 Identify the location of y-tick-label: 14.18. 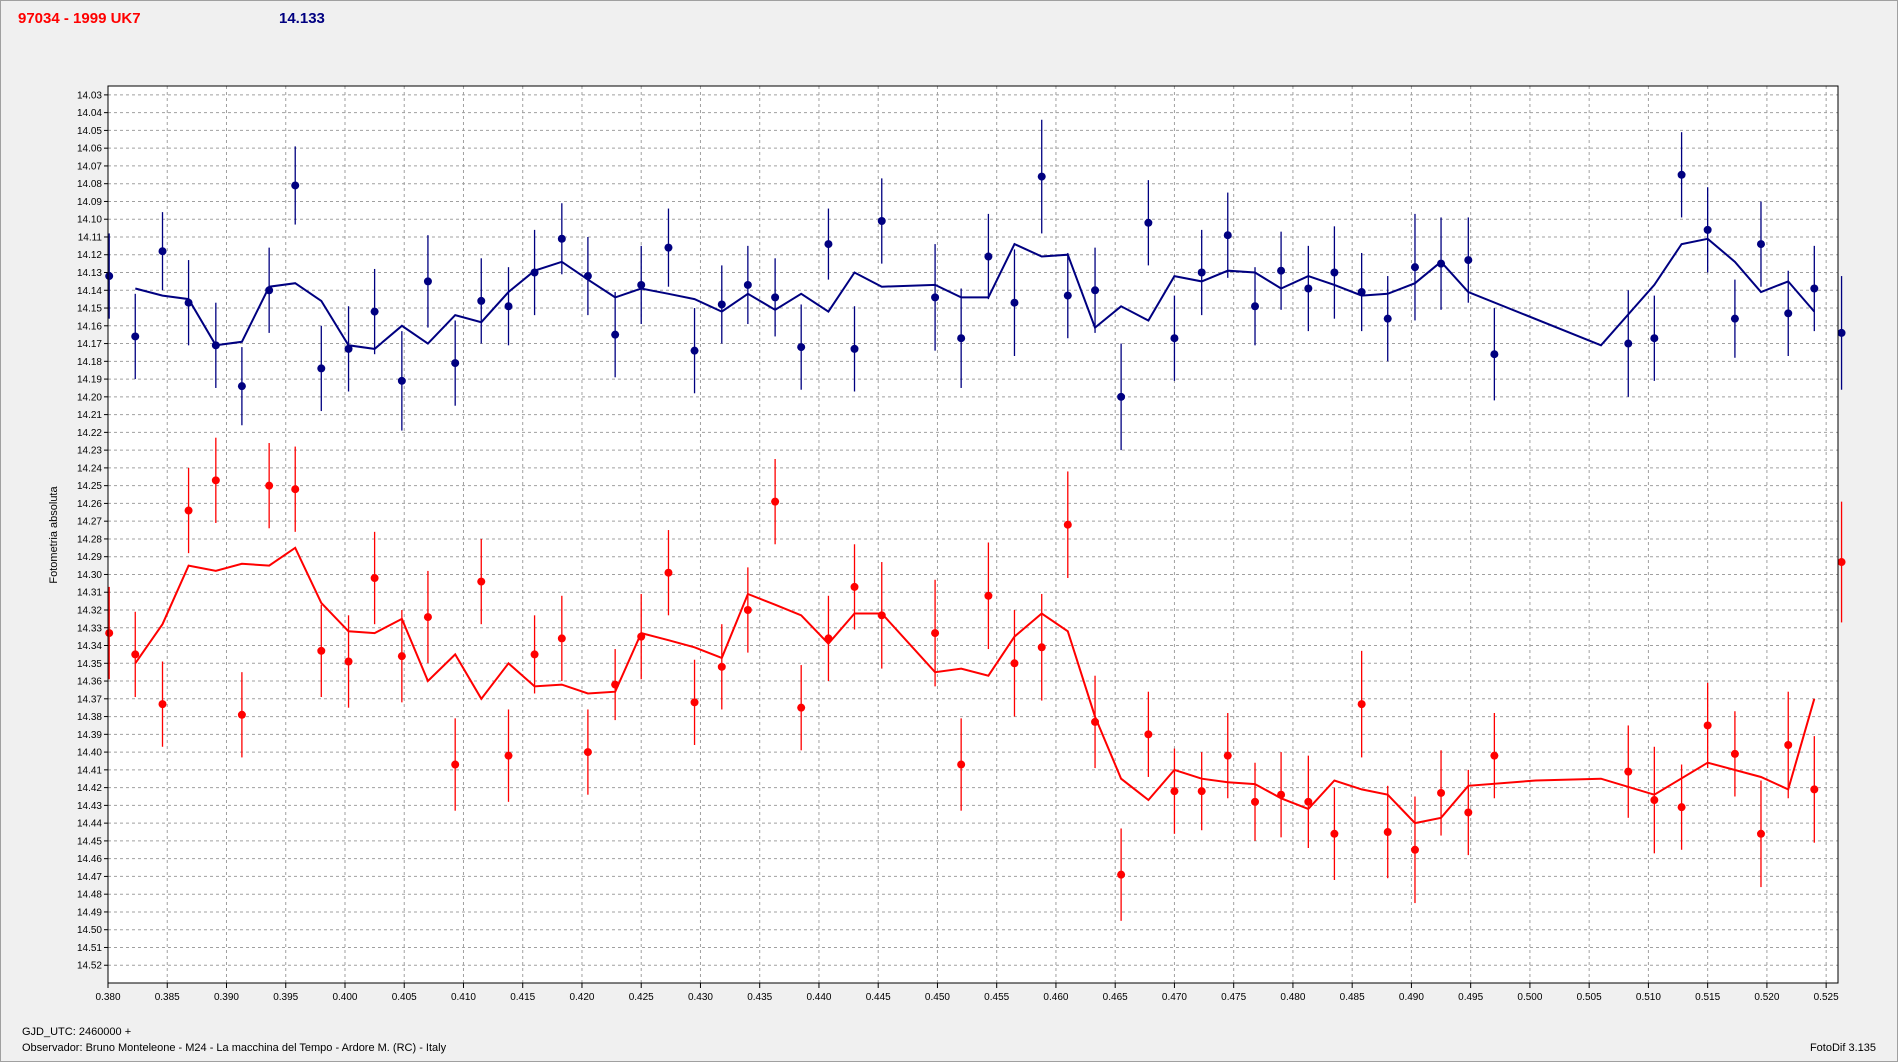
(89, 362).